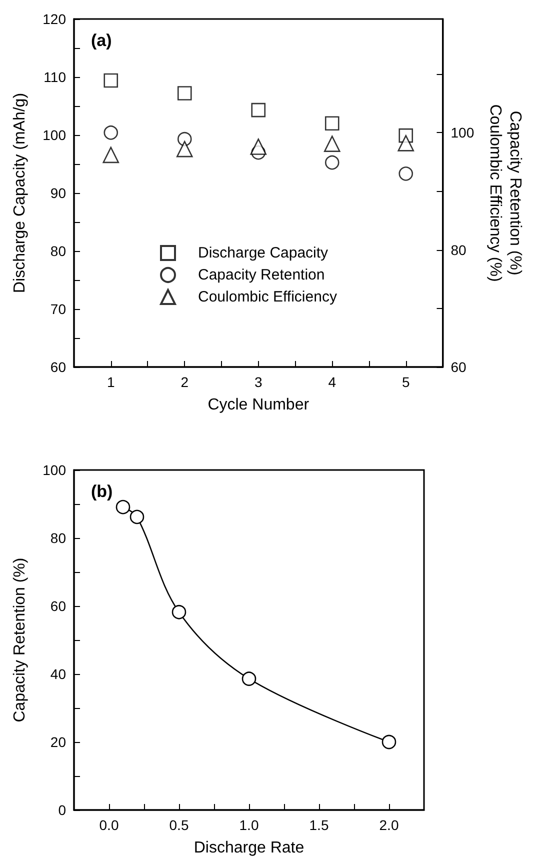  Describe the element at coordinates (184, 382) in the screenshot. I see `x-tick-label: 2` at that location.